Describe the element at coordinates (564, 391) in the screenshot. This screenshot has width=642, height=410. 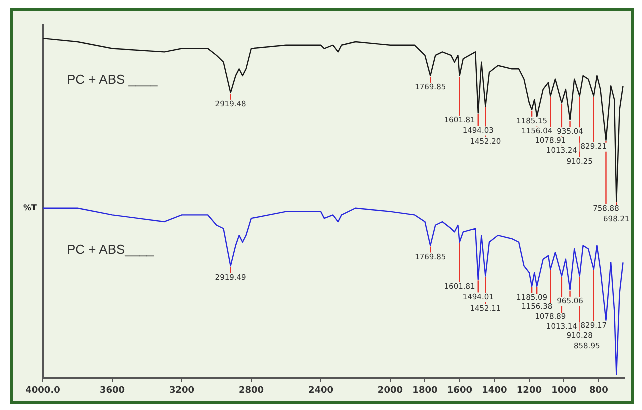
I see `x-tick-label: 1000` at that location.